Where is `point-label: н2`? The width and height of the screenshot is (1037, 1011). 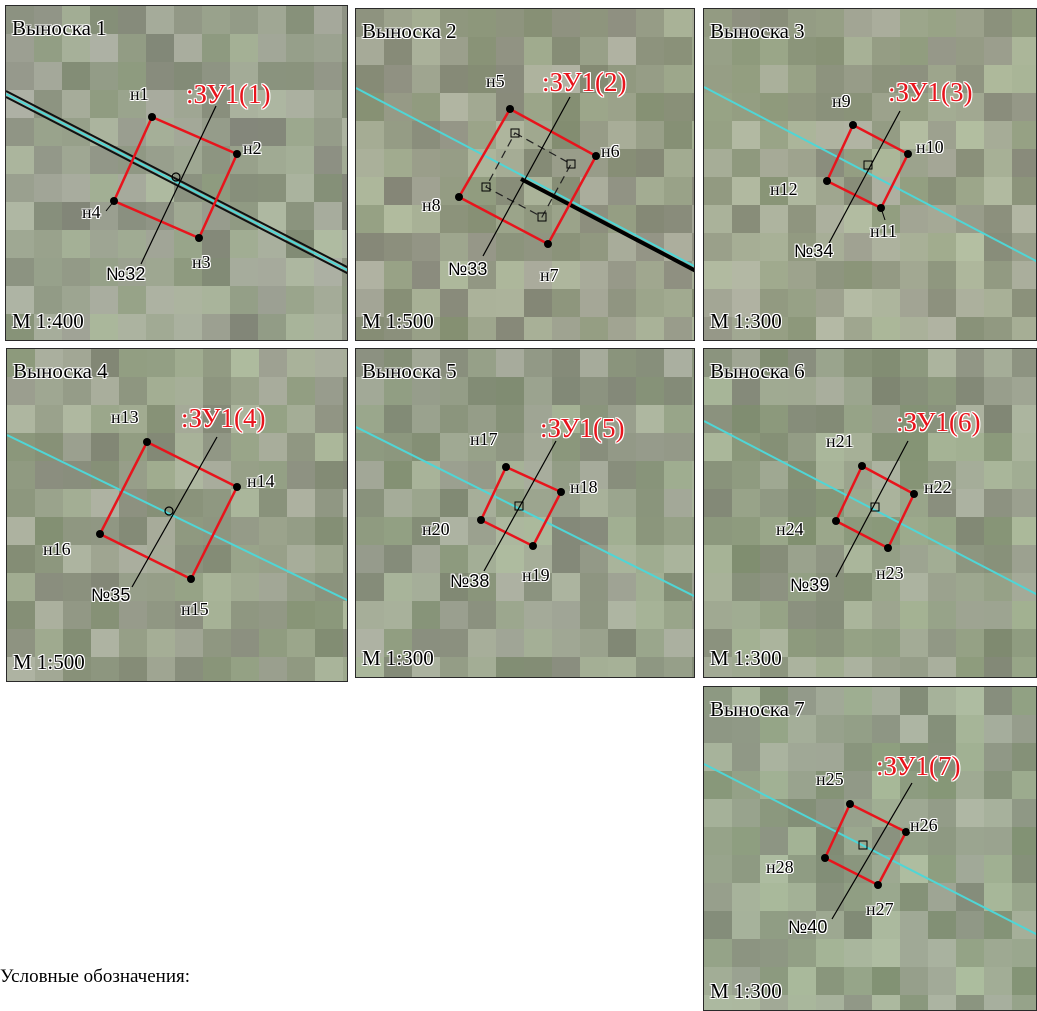 point-label: н2 is located at coordinates (252, 148).